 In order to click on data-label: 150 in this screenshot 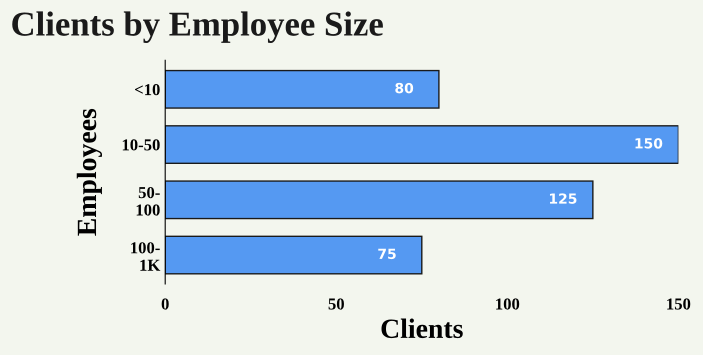, I will do `click(649, 143)`.